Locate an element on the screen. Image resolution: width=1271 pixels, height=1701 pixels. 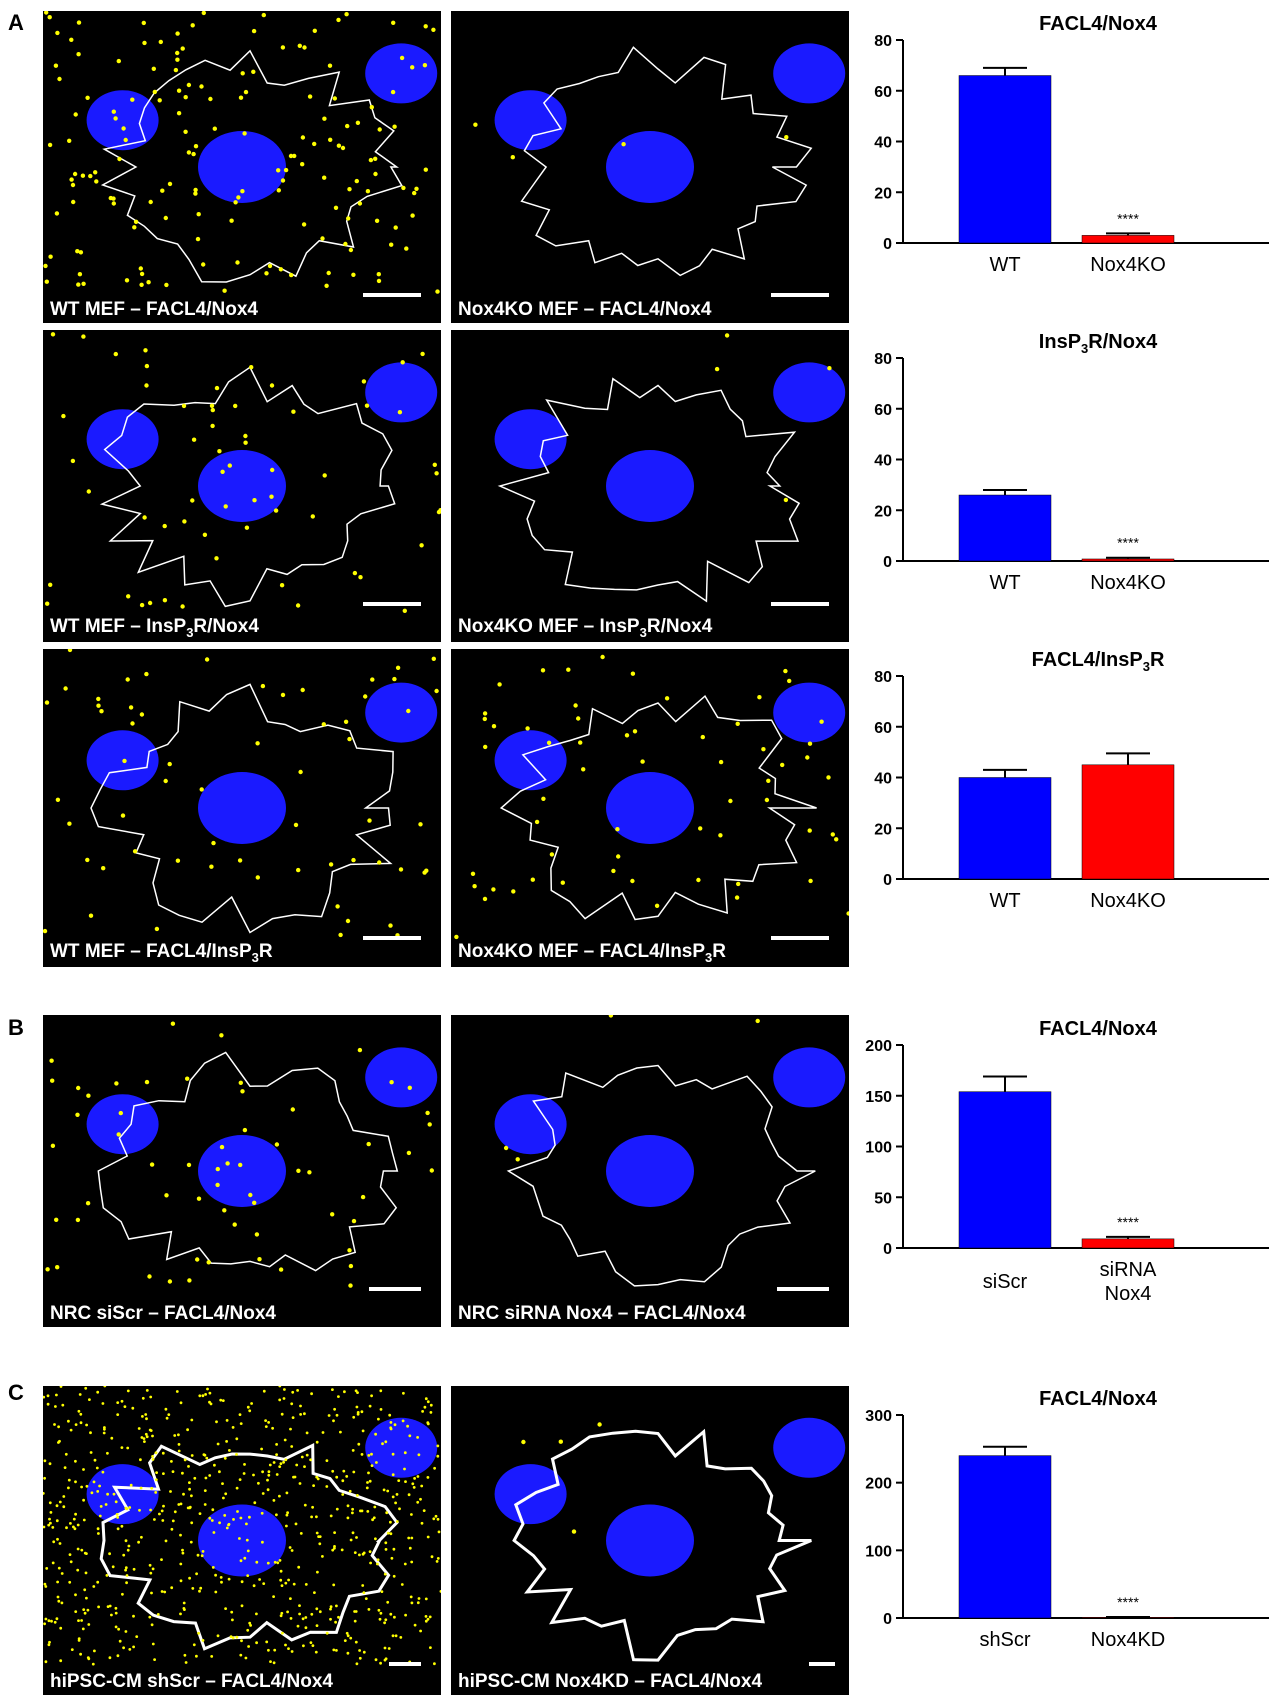
y-tick-label: 0 is located at coordinates (887, 244).